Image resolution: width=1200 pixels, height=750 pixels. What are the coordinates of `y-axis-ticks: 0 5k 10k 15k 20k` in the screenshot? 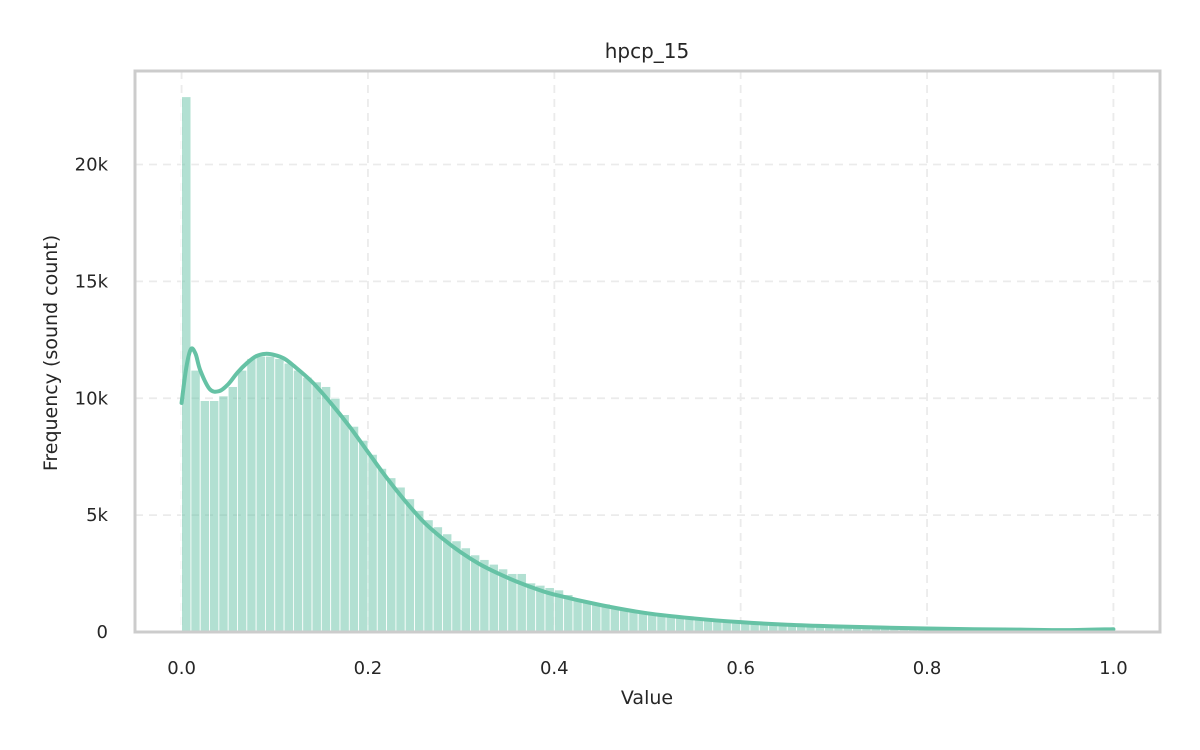 It's located at (92, 399).